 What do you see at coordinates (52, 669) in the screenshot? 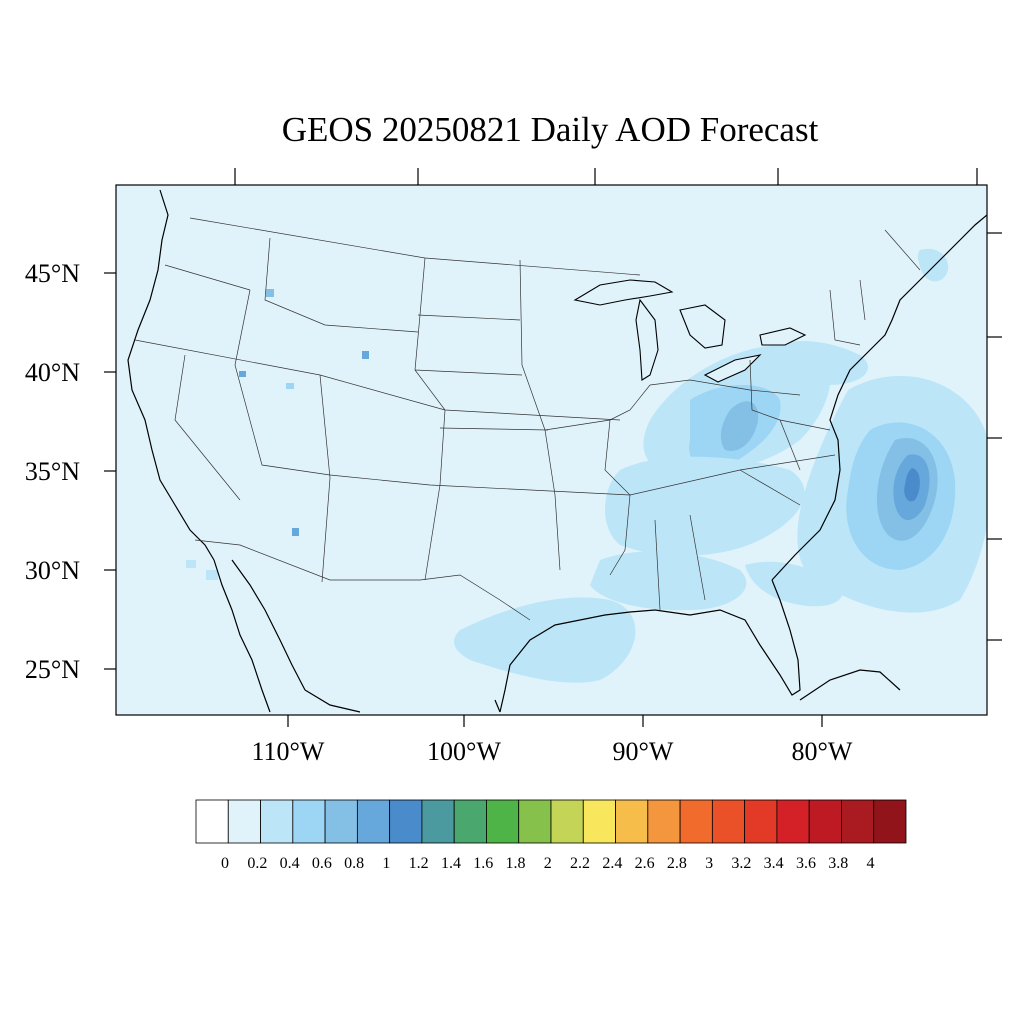
I see `lat-label-25: 25°N` at bounding box center [52, 669].